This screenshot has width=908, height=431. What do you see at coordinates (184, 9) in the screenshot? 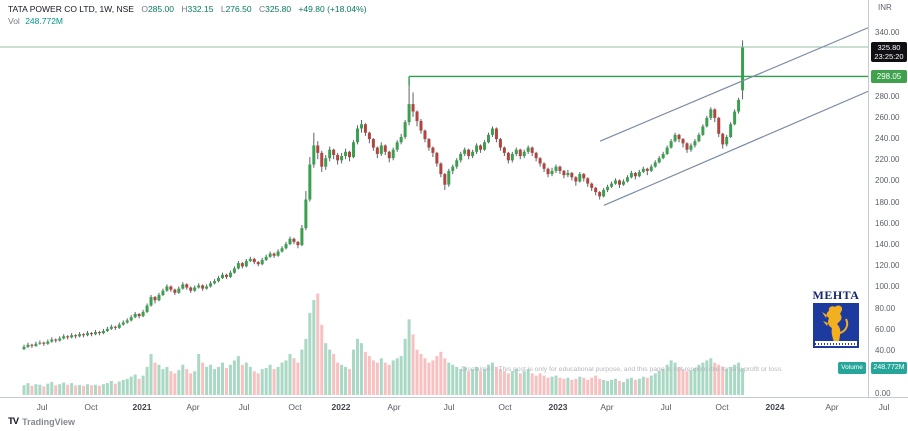
I see `high-label: H` at bounding box center [184, 9].